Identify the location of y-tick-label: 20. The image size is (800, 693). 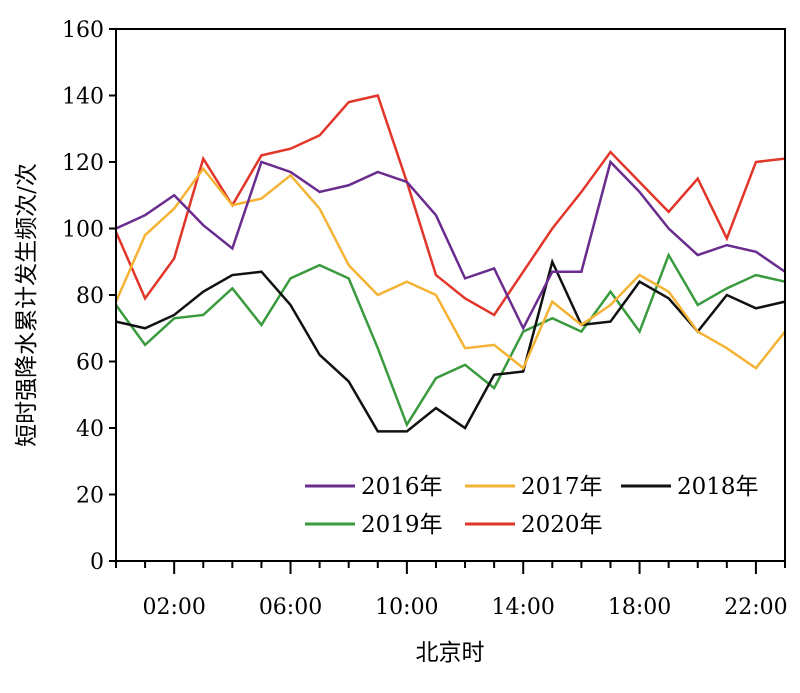
(90, 496).